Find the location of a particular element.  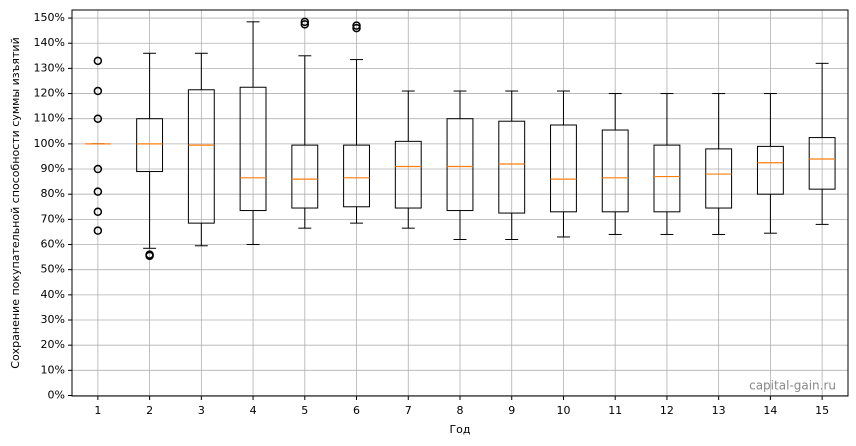

y-tick-label: 90% is located at coordinates (53, 168).